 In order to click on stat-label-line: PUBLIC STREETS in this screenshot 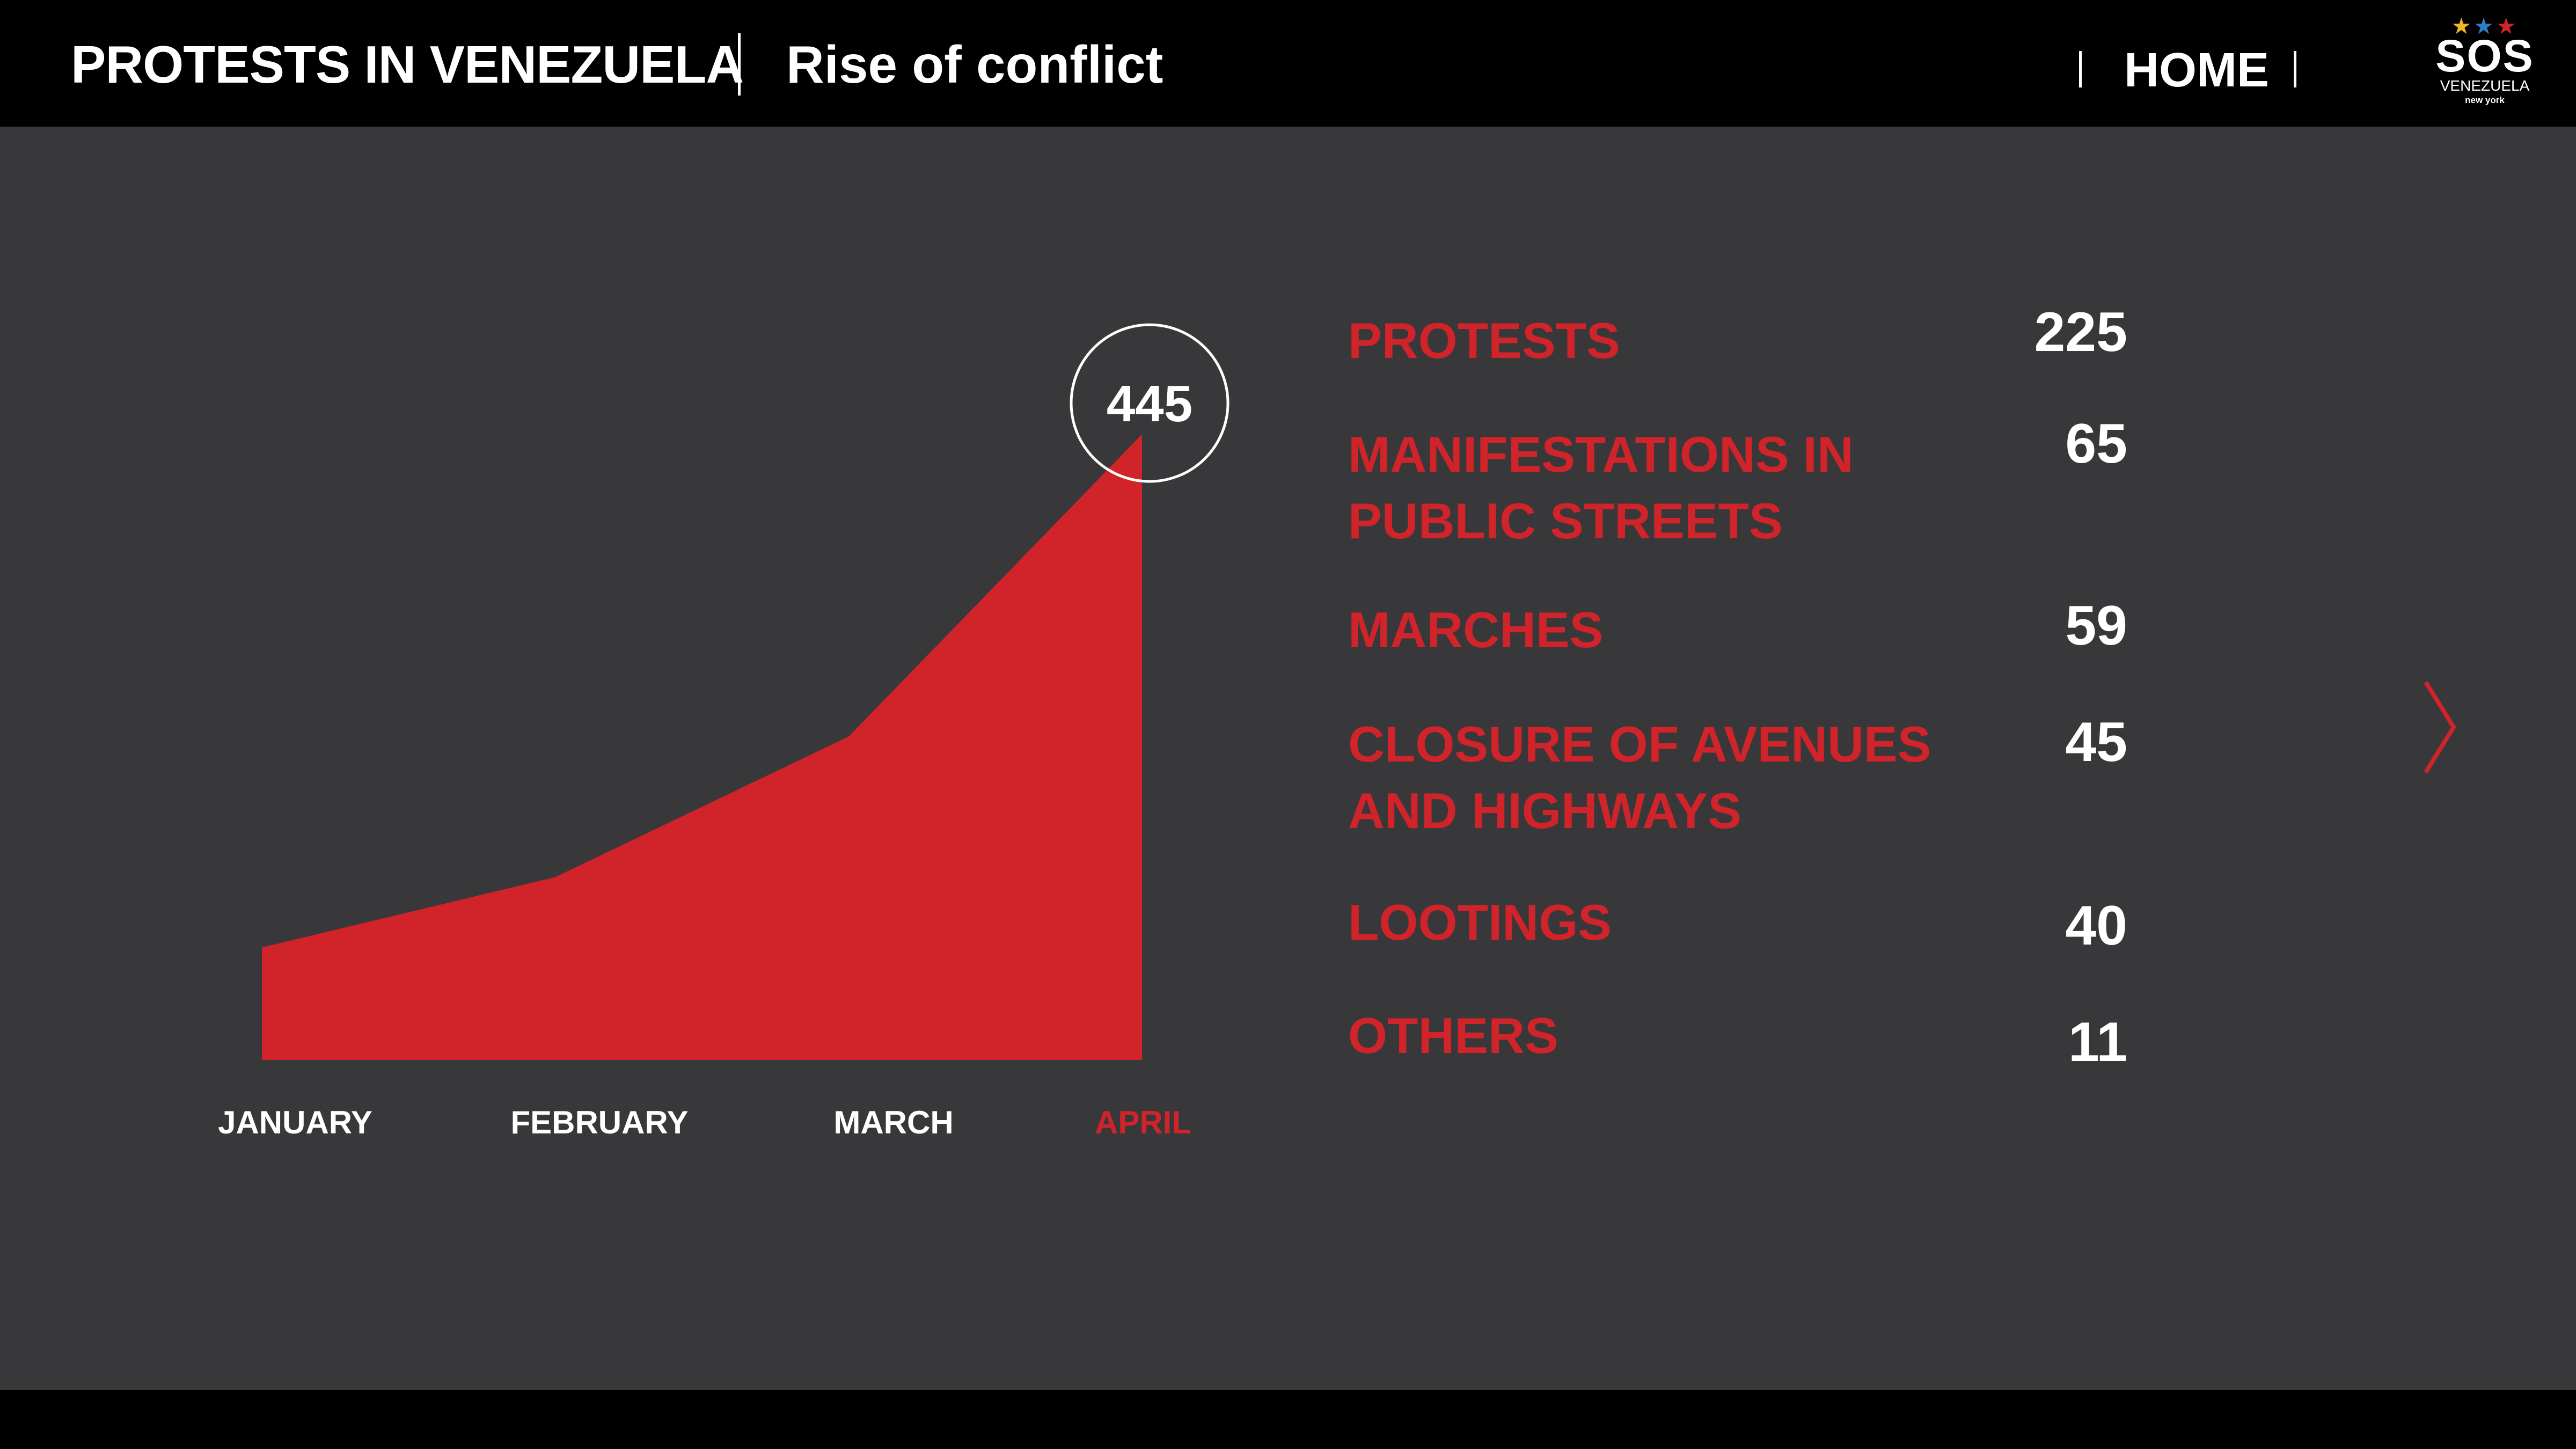, I will do `click(1565, 521)`.